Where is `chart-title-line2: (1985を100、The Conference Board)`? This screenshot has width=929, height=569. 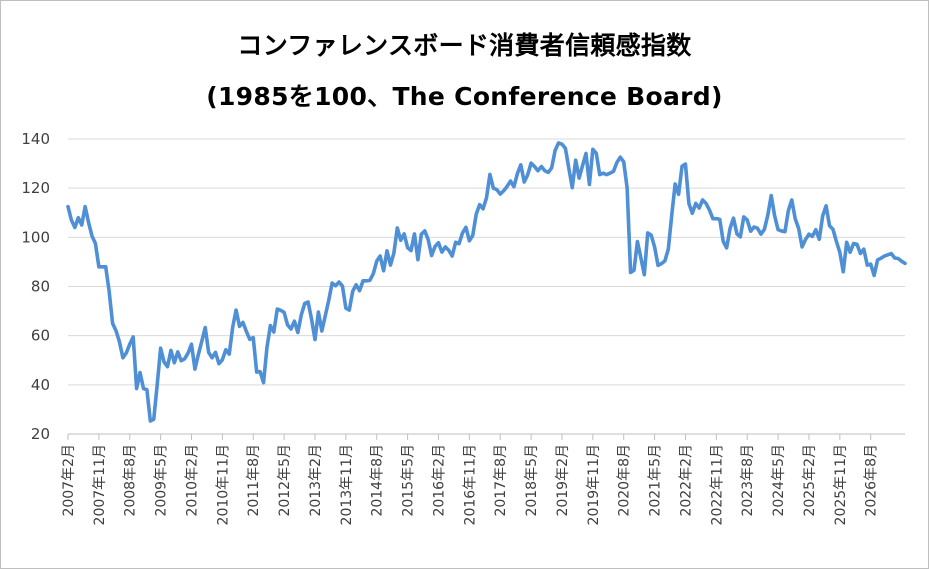
chart-title-line2: (1985を100、The Conference Board) is located at coordinates (464, 96).